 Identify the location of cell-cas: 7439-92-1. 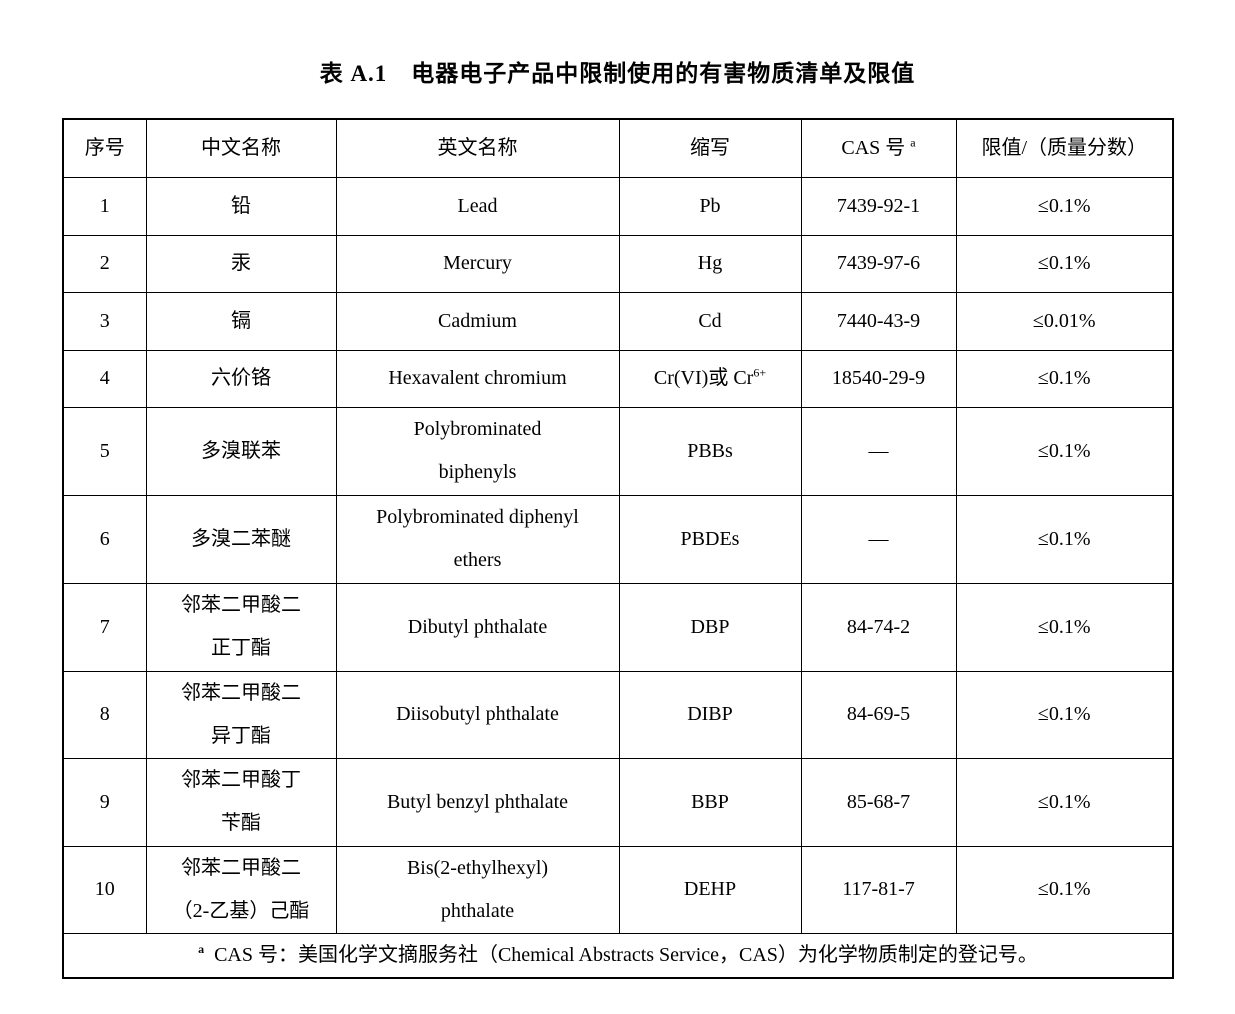
(878, 206).